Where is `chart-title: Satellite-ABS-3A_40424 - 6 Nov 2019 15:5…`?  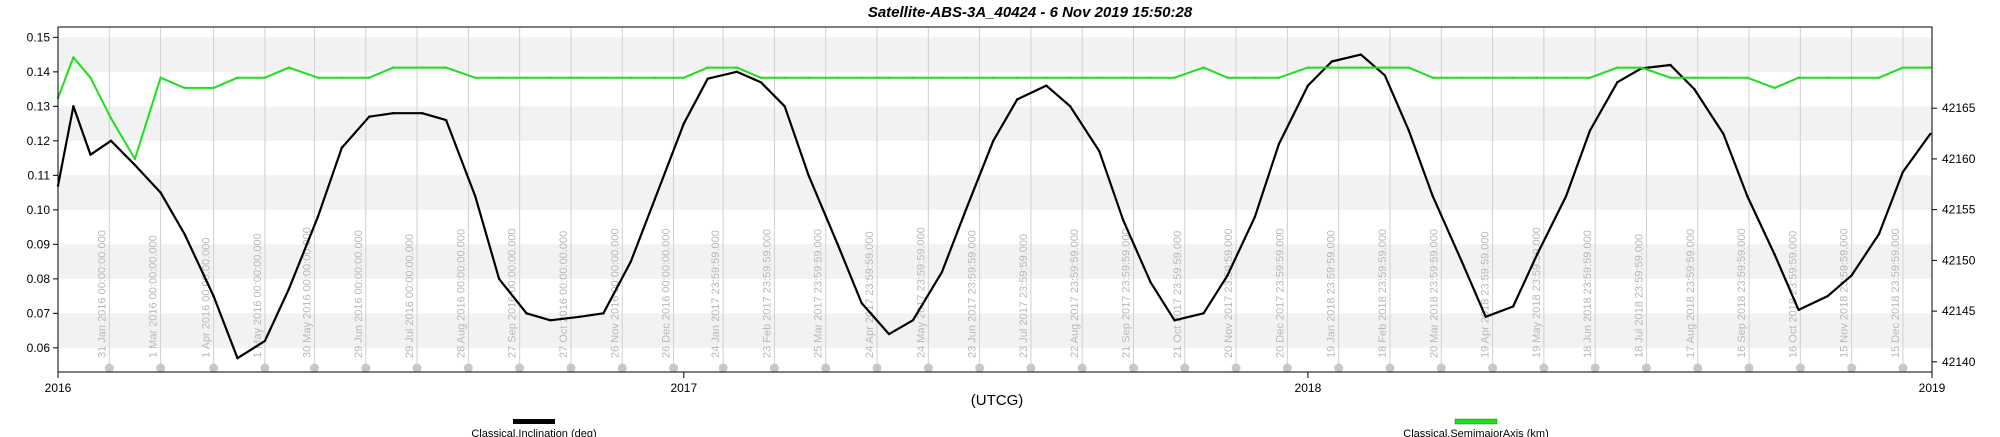
chart-title: Satellite-ABS-3A_40424 - 6 Nov 2019 15:5… is located at coordinates (1030, 12).